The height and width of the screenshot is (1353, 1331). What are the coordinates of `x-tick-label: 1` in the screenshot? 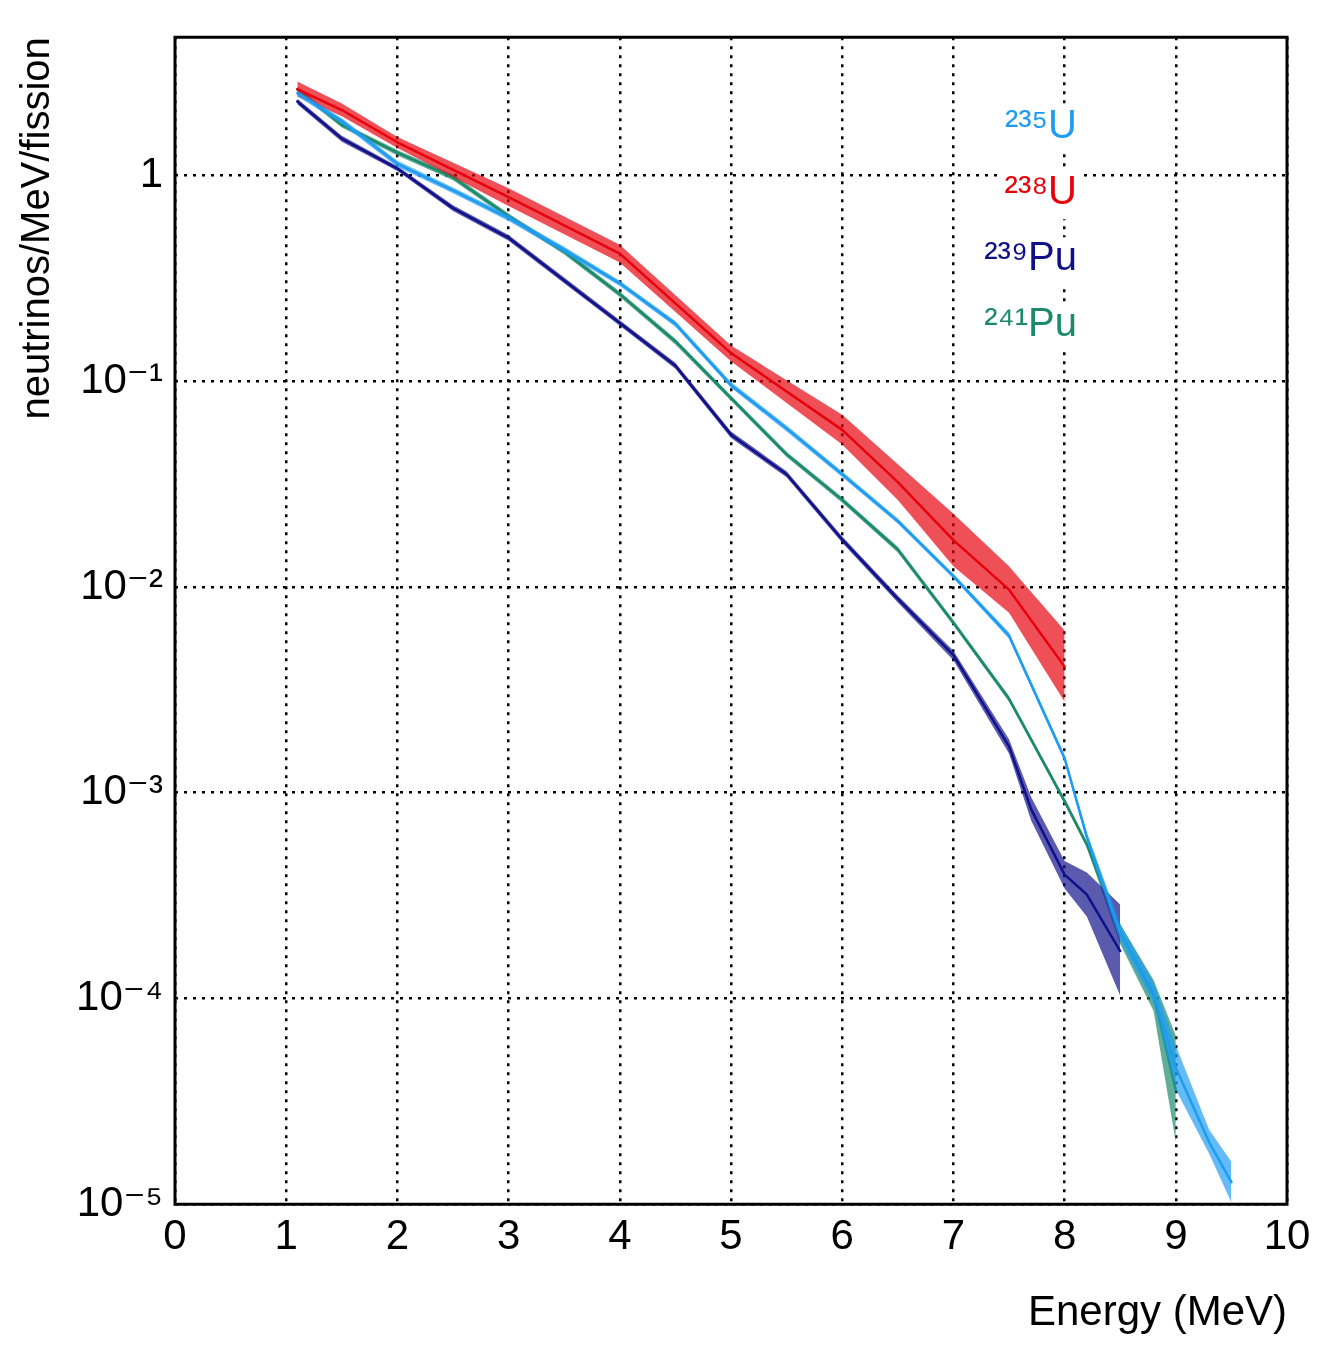 It's located at (286, 1234).